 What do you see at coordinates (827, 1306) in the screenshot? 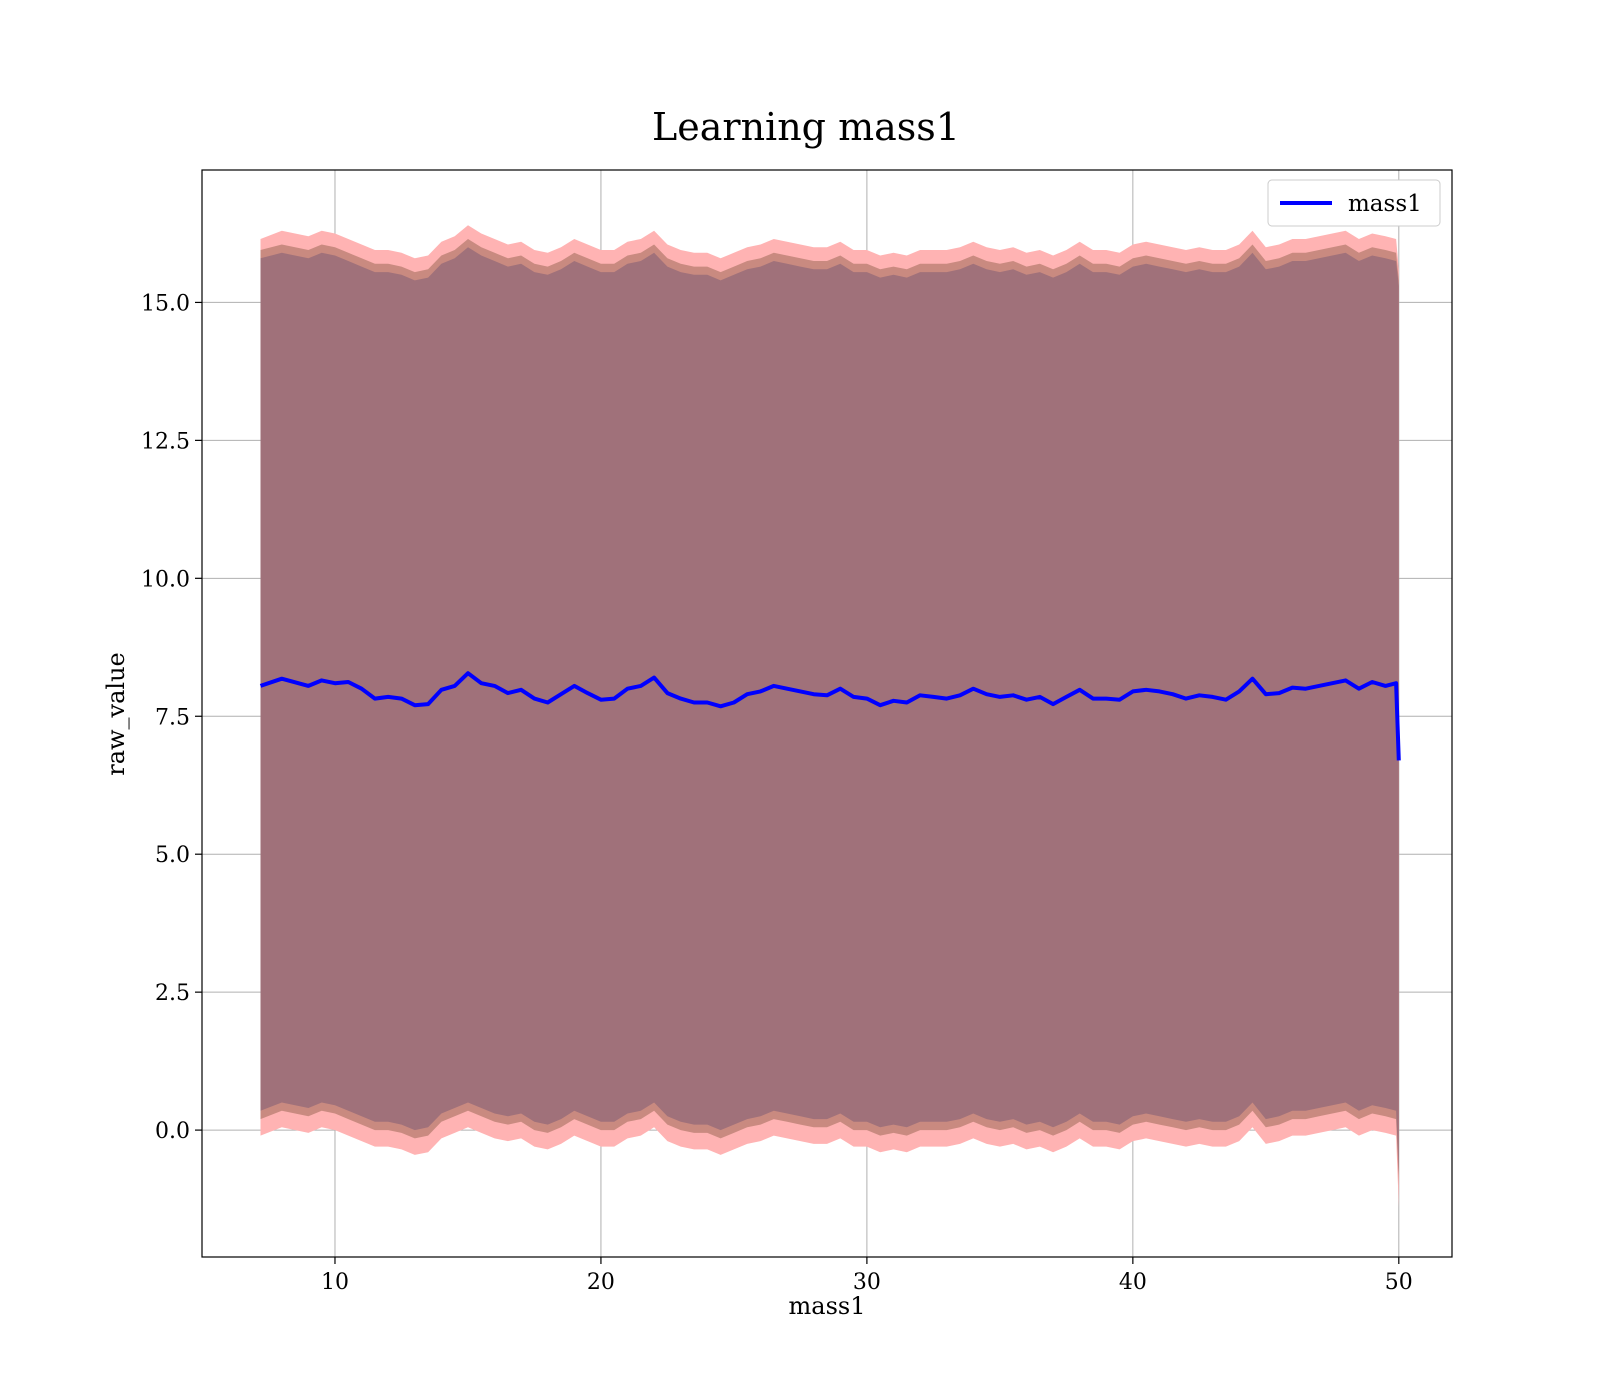
I see `x-axis-label: mass1` at bounding box center [827, 1306].